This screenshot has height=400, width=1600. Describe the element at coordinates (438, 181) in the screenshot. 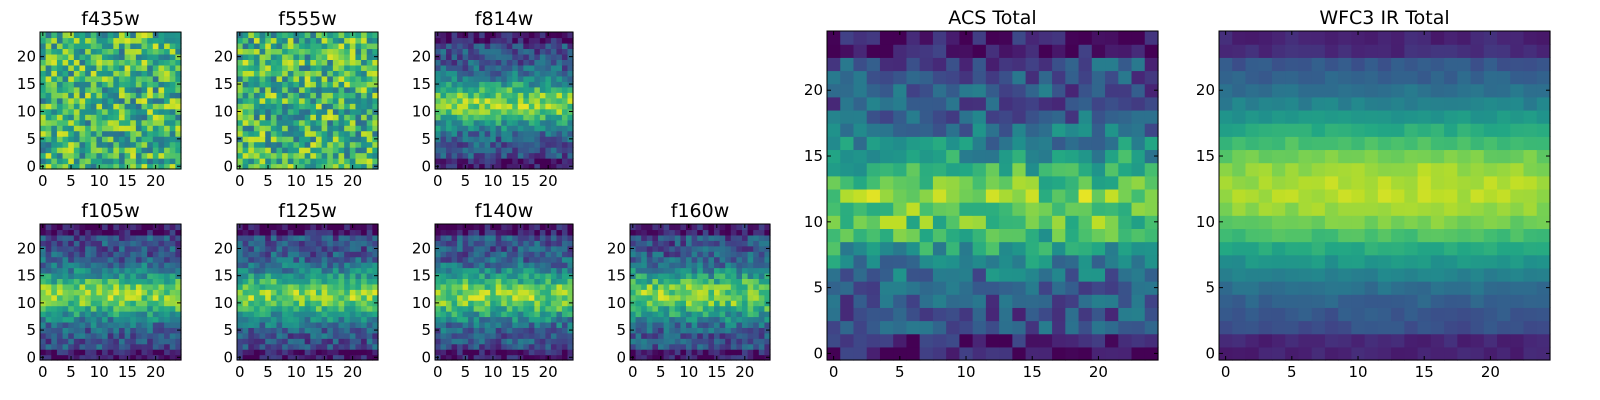

I see `x-tick-label: 0` at that location.